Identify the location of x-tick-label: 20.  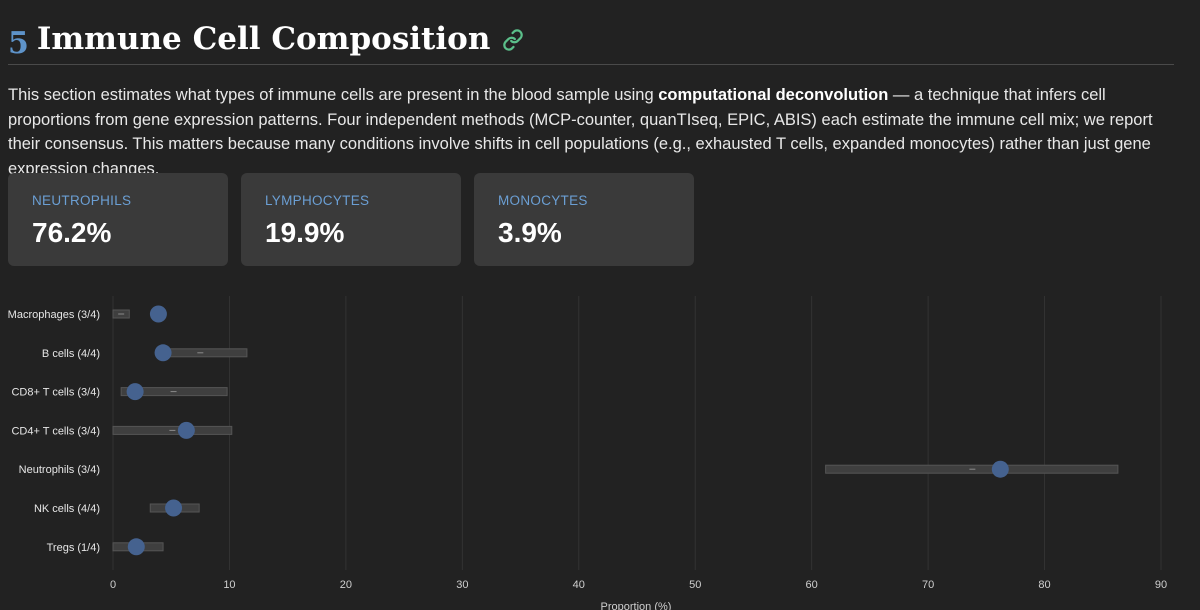
(346, 585).